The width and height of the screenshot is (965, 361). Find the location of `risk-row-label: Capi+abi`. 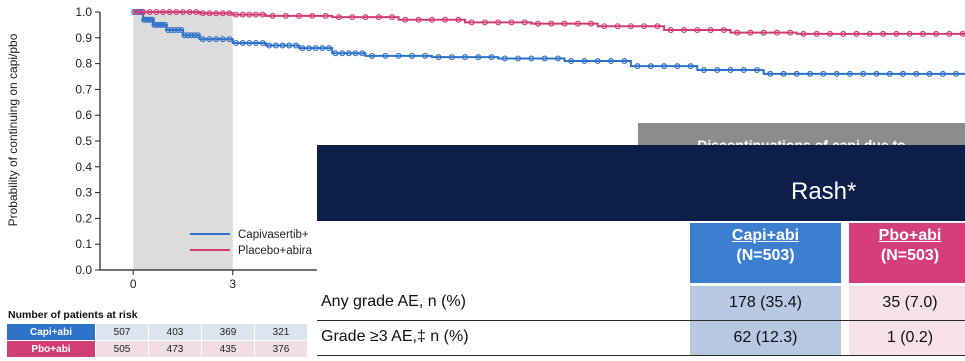

risk-row-label: Capi+abi is located at coordinates (51, 332).